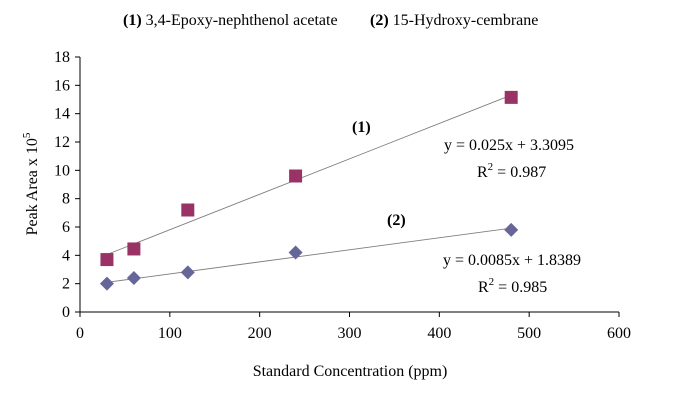 This screenshot has height=406, width=676. Describe the element at coordinates (62, 142) in the screenshot. I see `y-tick-label: 12` at that location.